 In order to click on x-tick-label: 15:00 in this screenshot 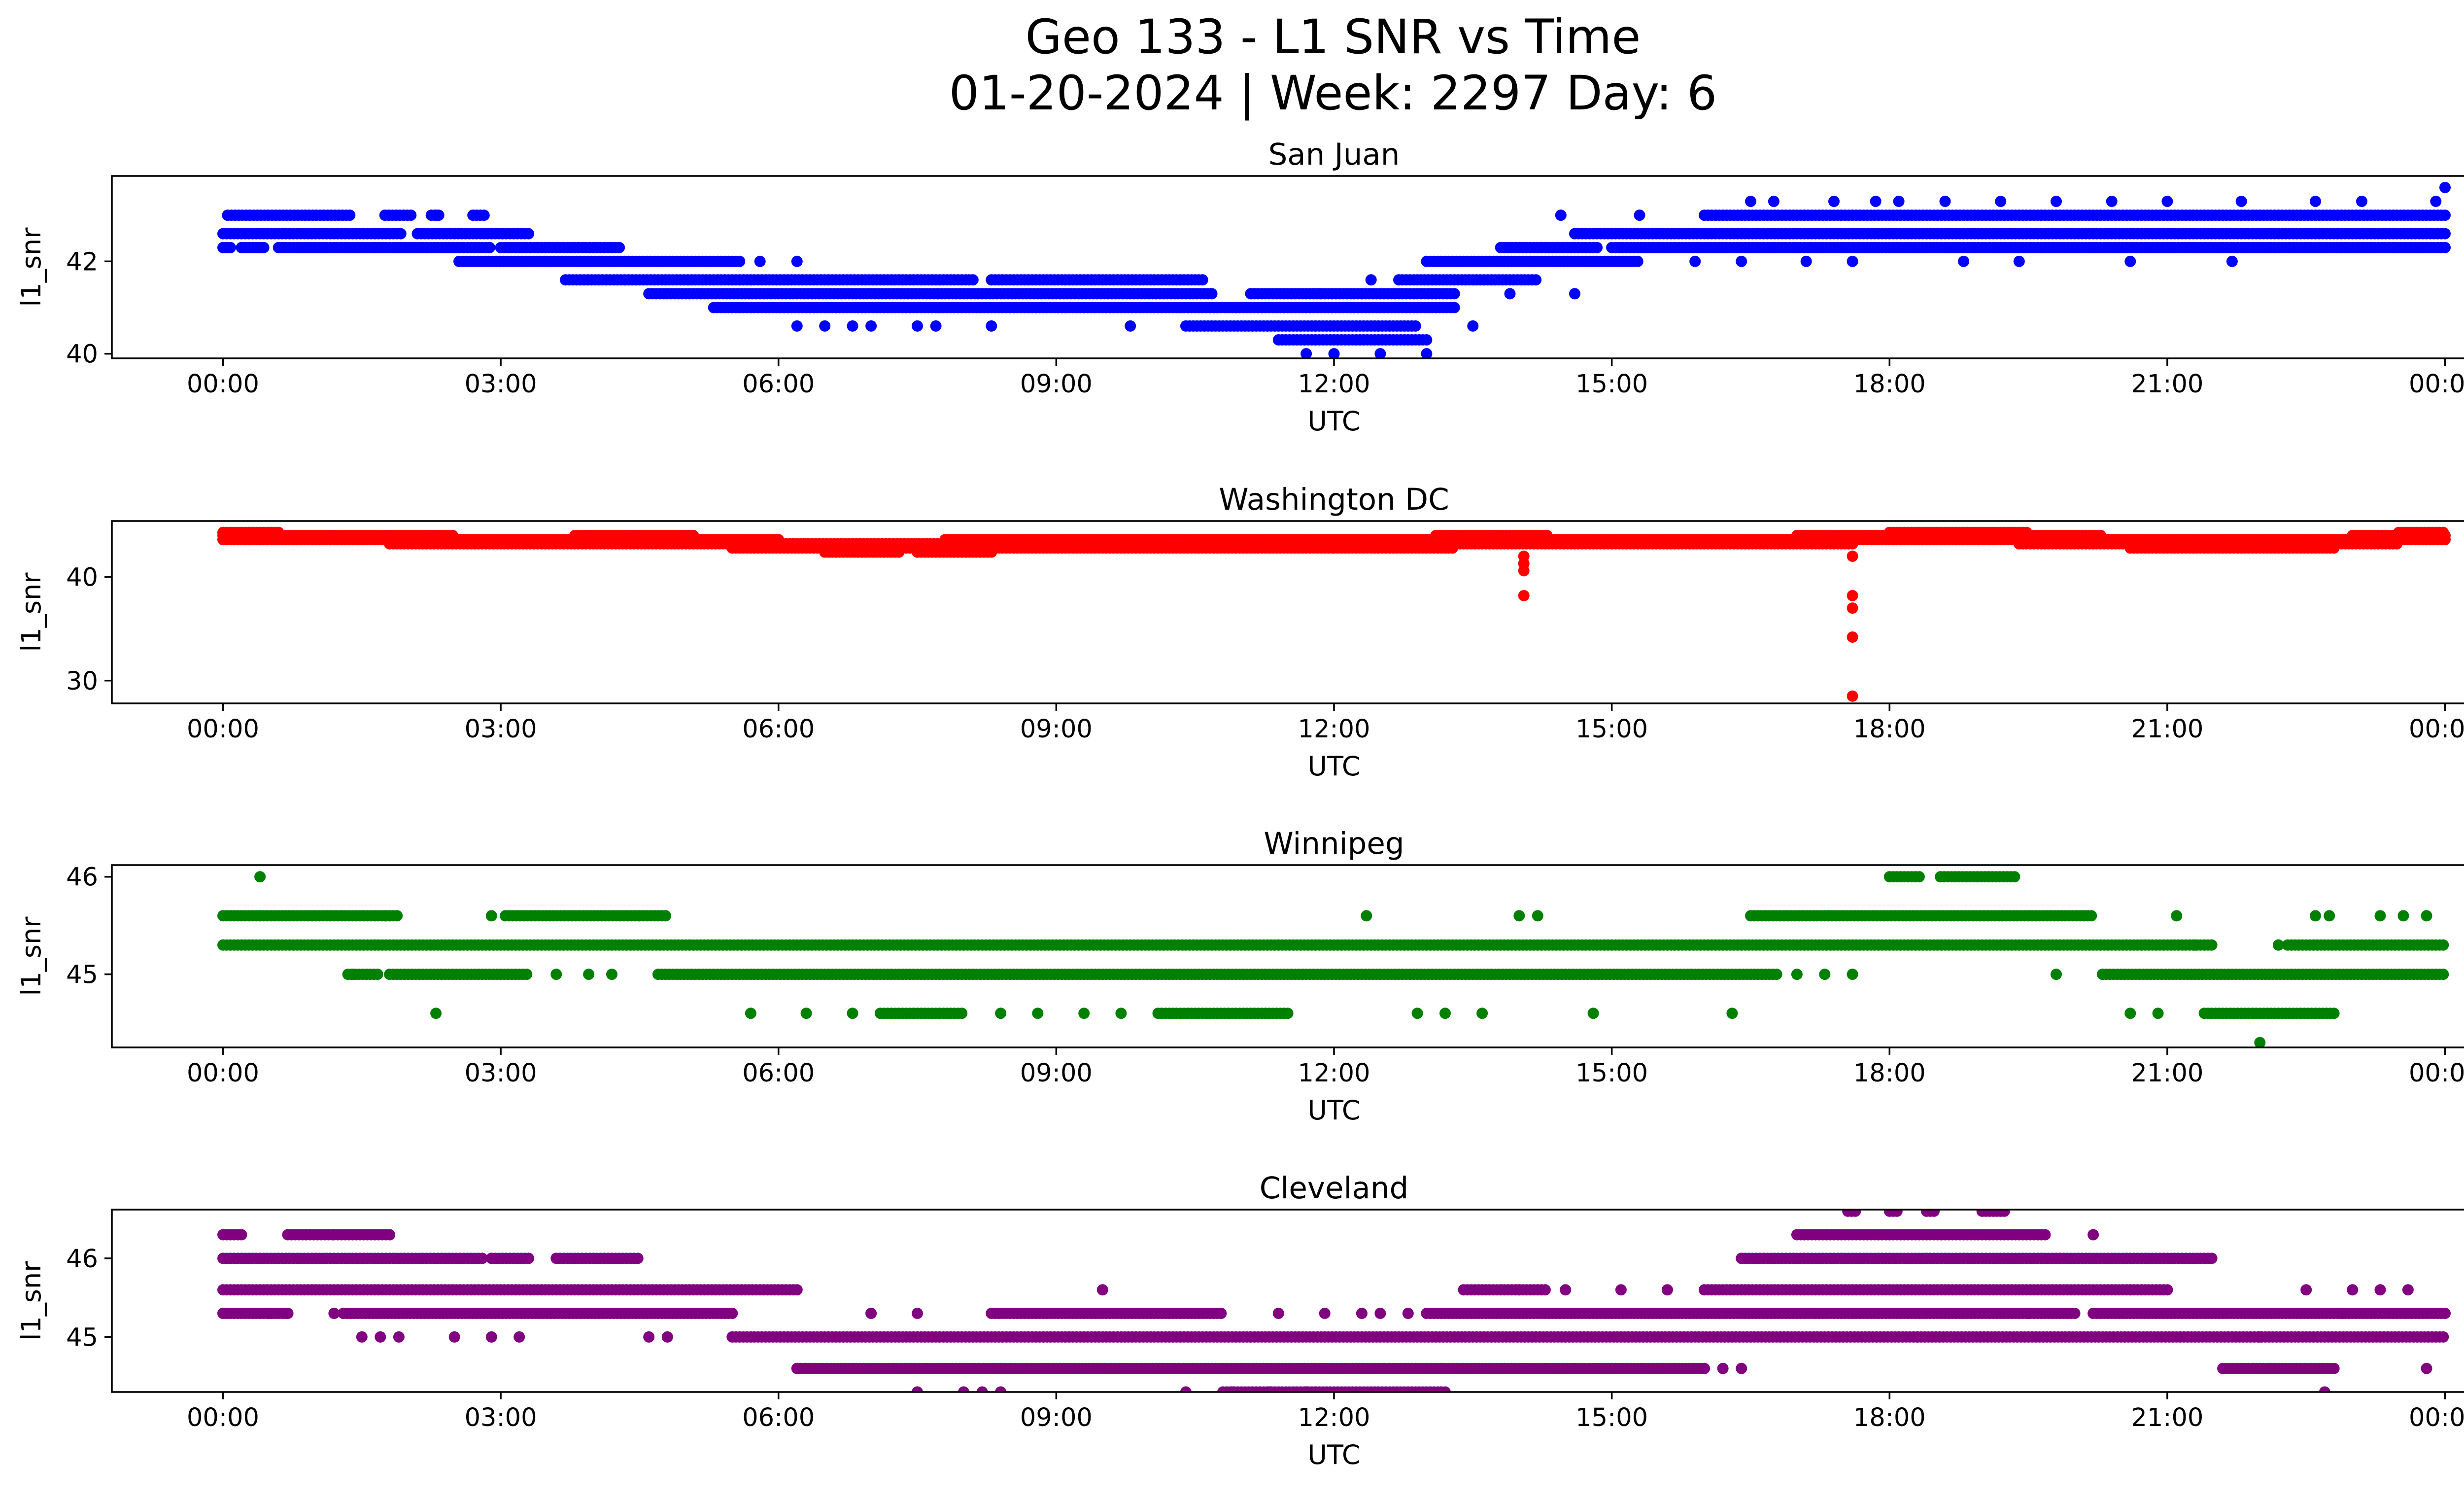, I will do `click(1611, 384)`.